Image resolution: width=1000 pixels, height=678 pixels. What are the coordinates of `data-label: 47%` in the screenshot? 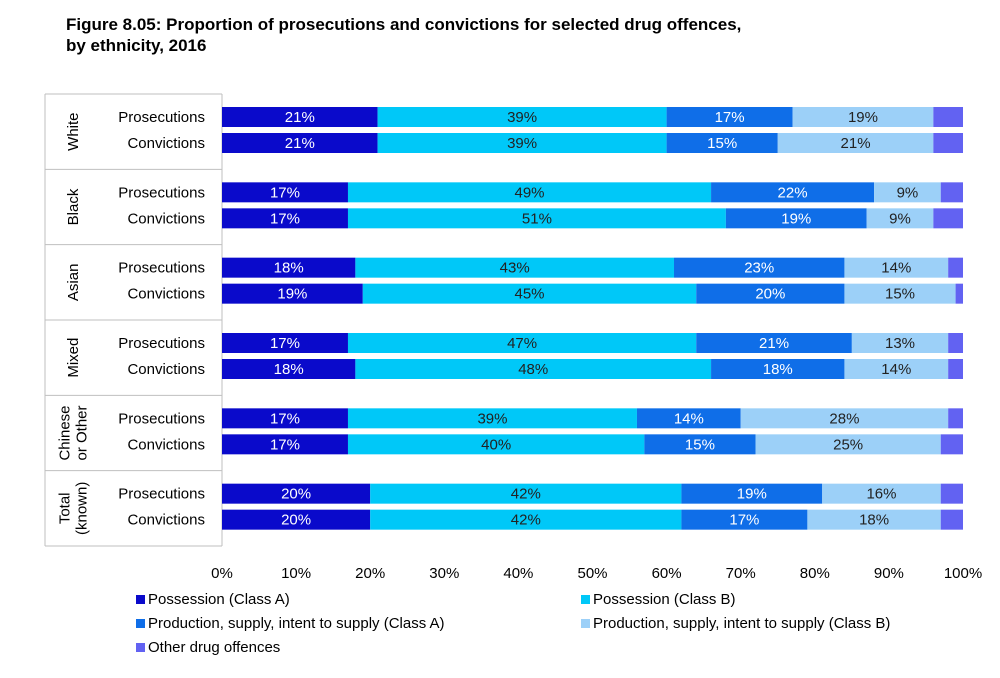 It's located at (522, 343).